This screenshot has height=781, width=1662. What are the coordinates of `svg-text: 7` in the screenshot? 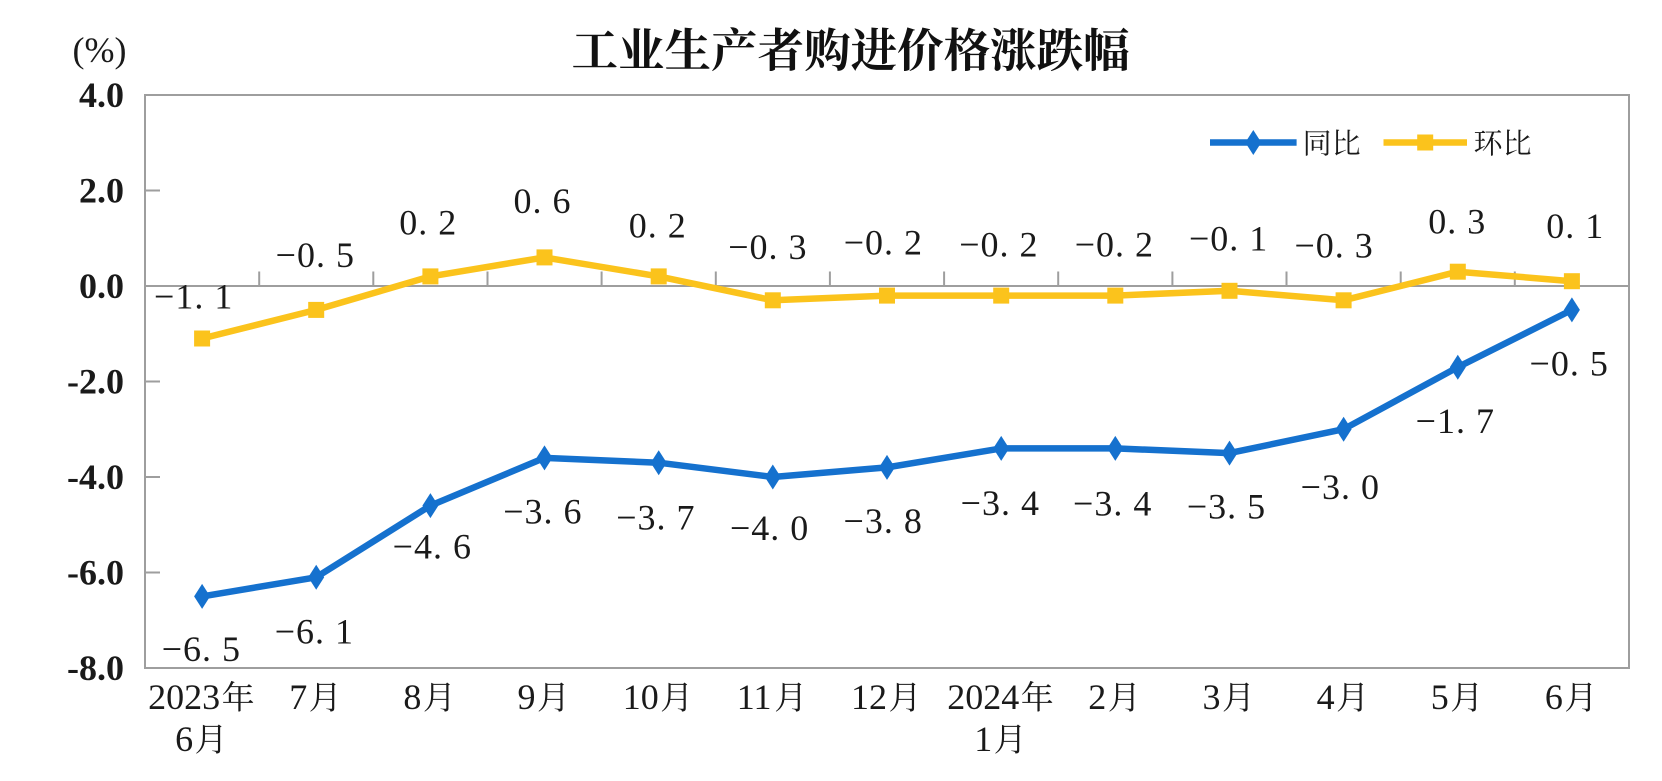 It's located at (298, 697).